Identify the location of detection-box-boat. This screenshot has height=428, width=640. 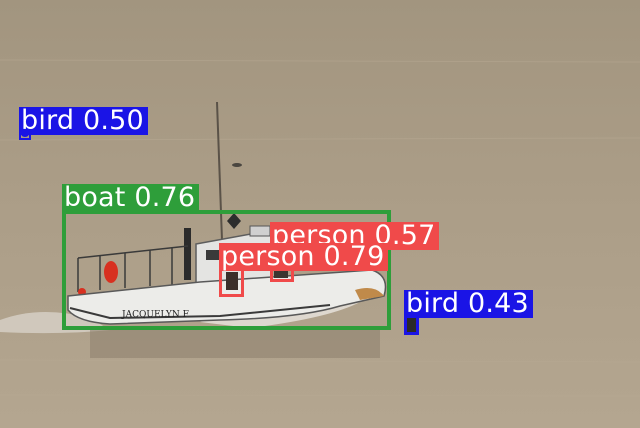
(226, 270).